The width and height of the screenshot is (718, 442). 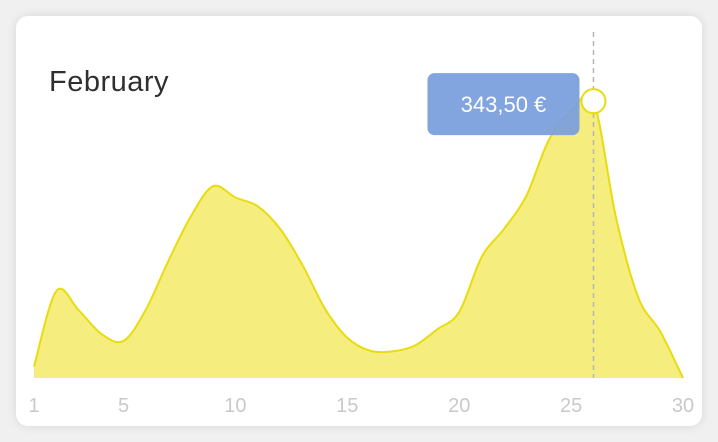 What do you see at coordinates (683, 406) in the screenshot?
I see `x-tick-label: 30` at bounding box center [683, 406].